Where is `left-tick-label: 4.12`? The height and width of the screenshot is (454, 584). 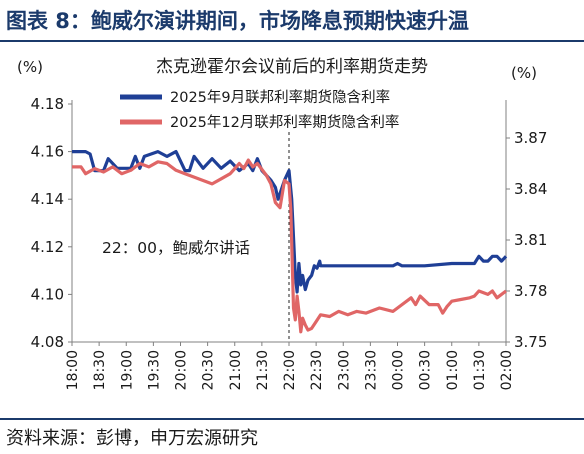 left-tick-label: 4.12 is located at coordinates (47, 247).